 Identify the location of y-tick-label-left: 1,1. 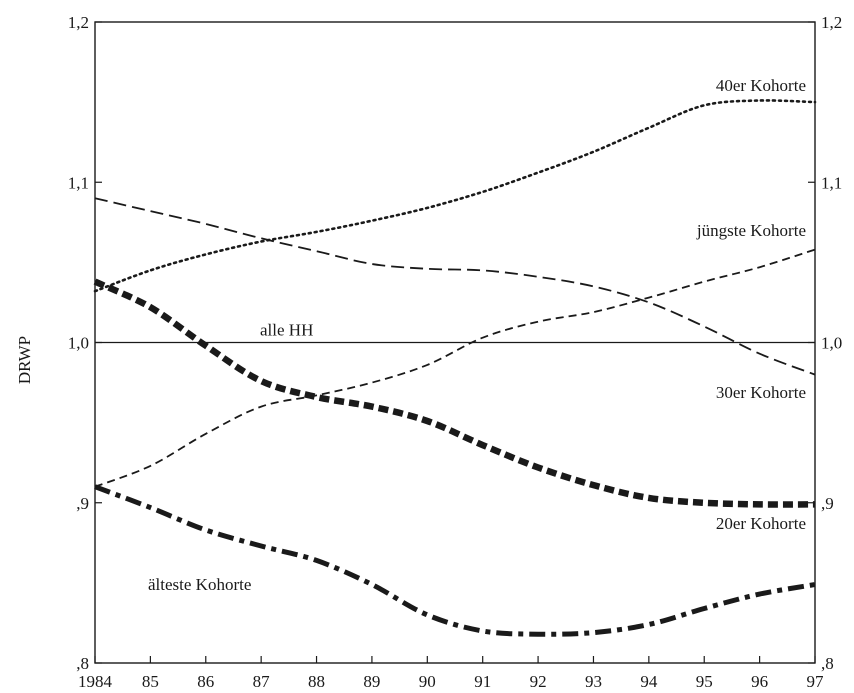
(78, 182).